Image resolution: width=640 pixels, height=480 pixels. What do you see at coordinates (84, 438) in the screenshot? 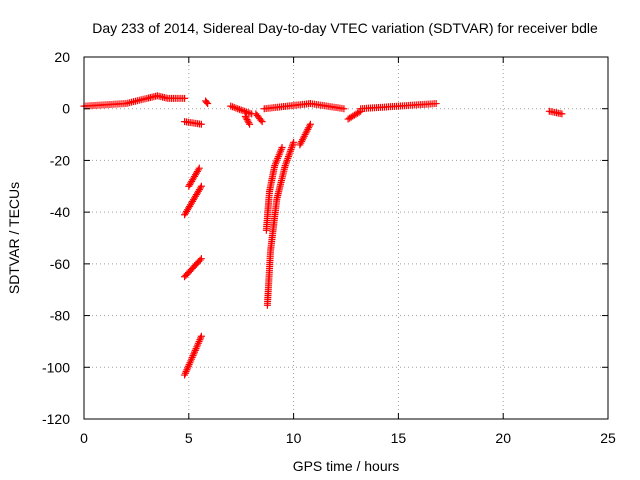
I see `x-tick-label: 0` at bounding box center [84, 438].